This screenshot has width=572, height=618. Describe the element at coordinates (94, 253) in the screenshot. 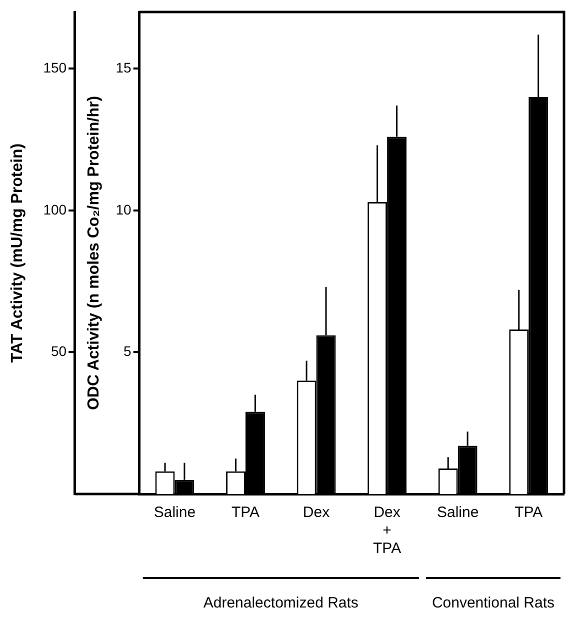

I see `y2-axis-title: ODC Activity (n moles Co₂/mg Protein/hr)` at that location.